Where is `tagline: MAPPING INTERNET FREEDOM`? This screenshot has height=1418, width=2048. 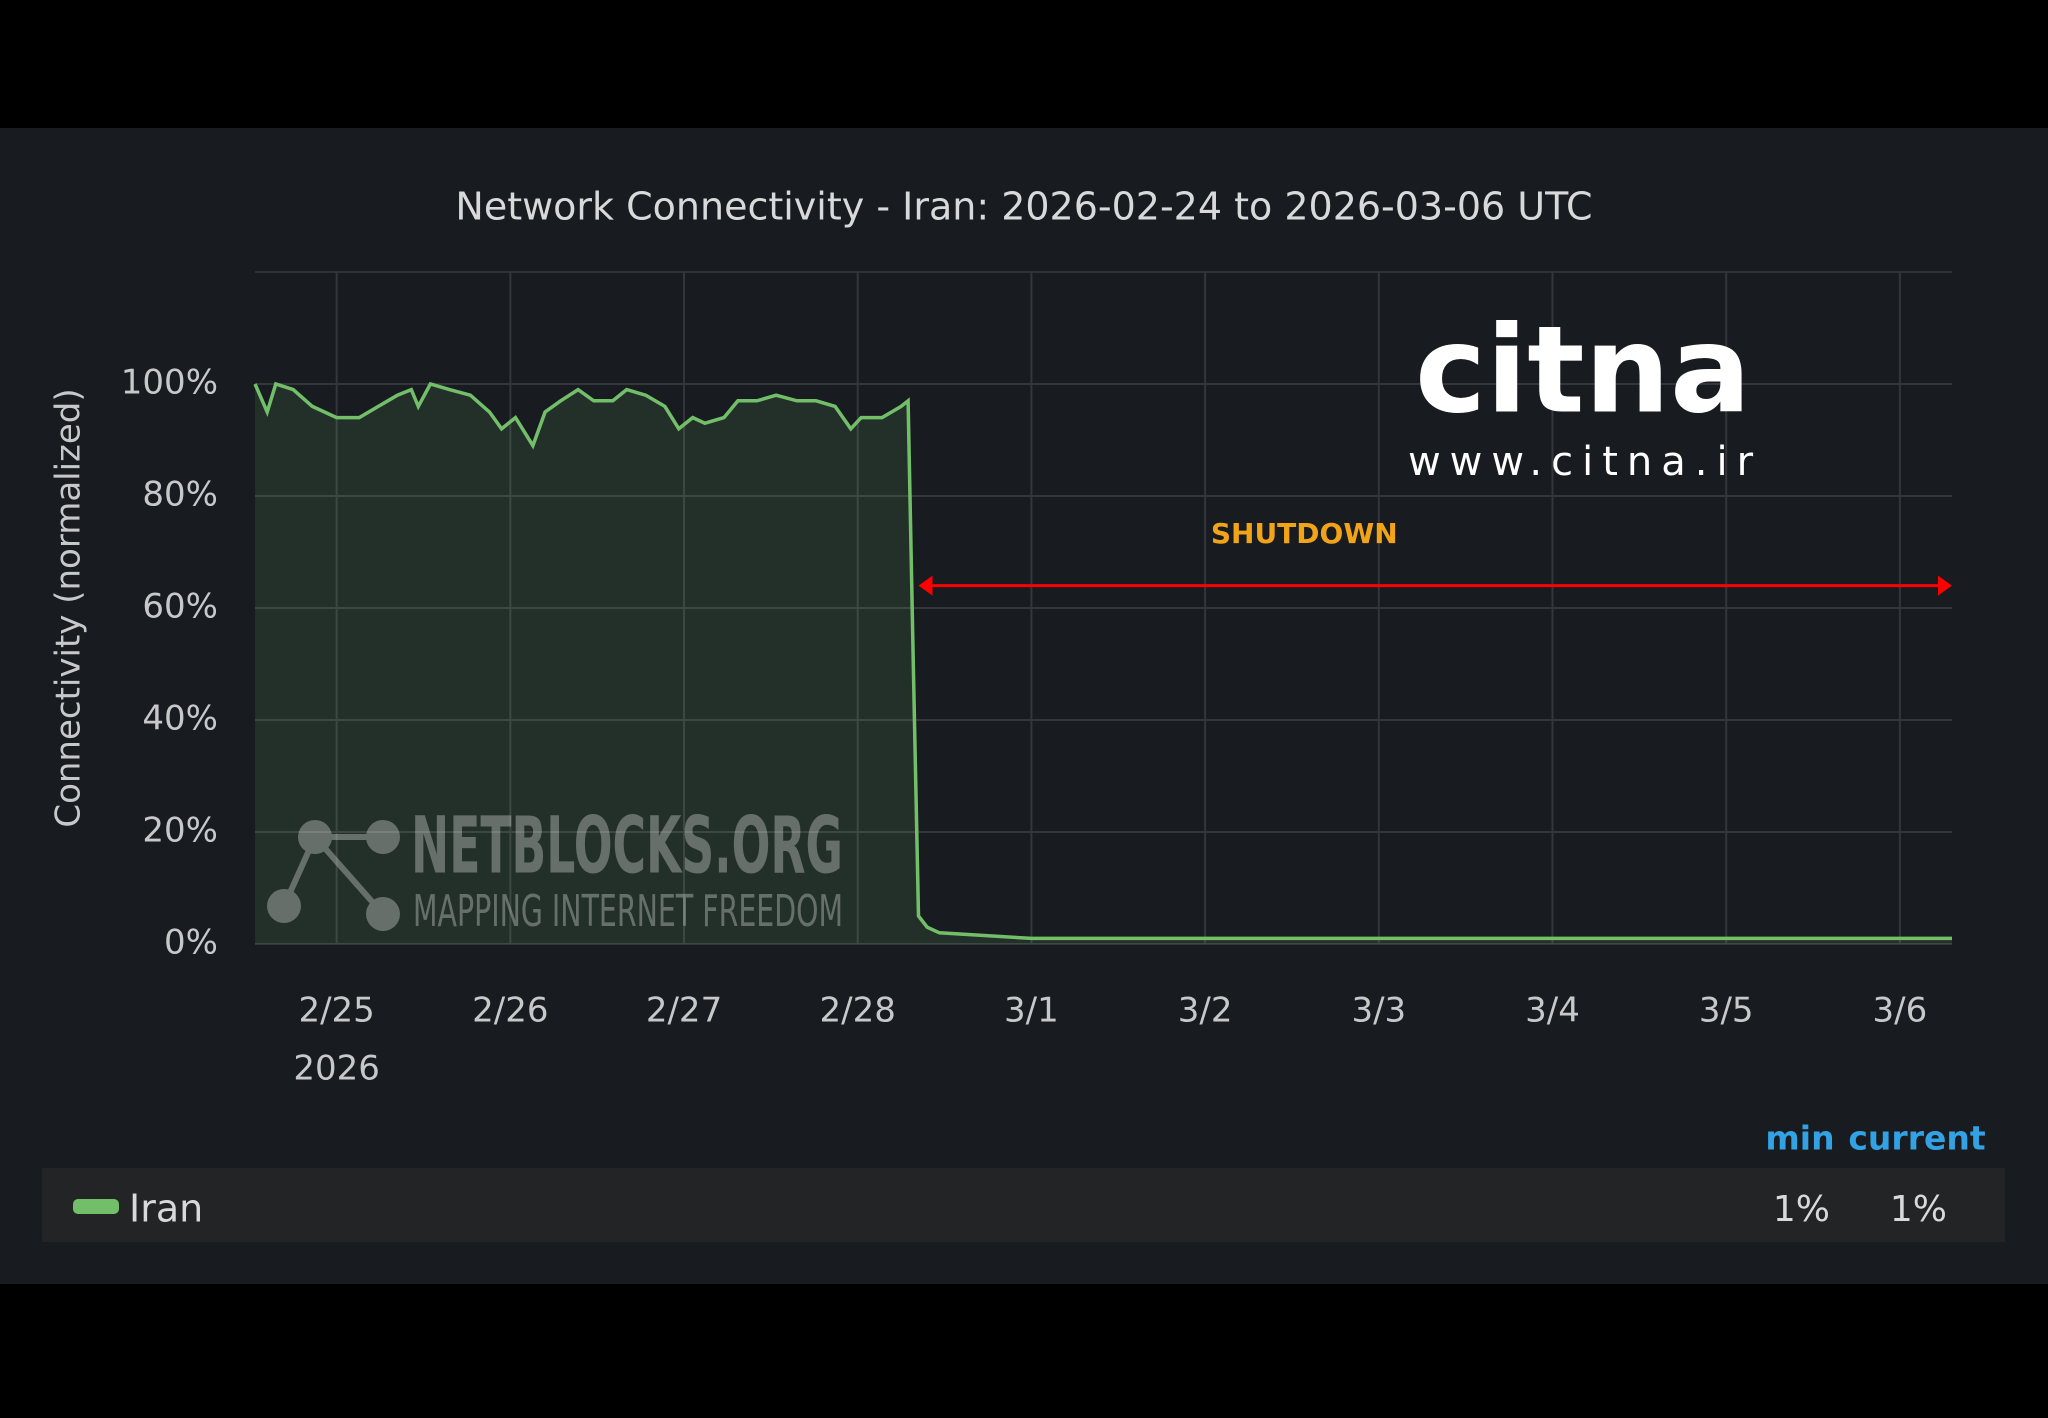 tagline: MAPPING INTERNET FREEDOM is located at coordinates (628, 911).